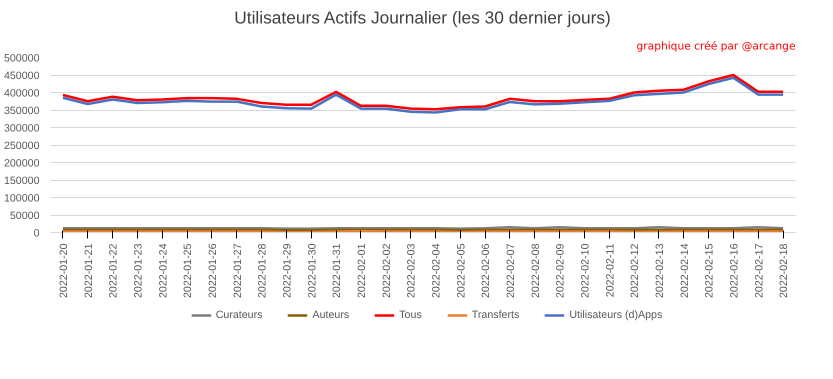 The image size is (833, 379). What do you see at coordinates (716, 46) in the screenshot?
I see `text: graphique créé par @arcange` at bounding box center [716, 46].